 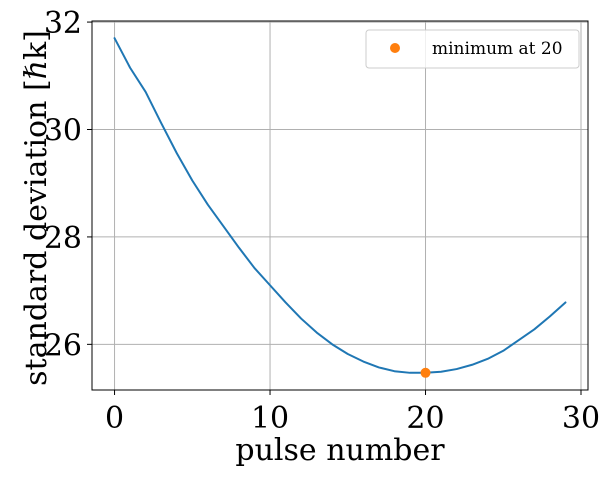 What do you see at coordinates (63, 130) in the screenshot?
I see `y-tick-label: 30` at bounding box center [63, 130].